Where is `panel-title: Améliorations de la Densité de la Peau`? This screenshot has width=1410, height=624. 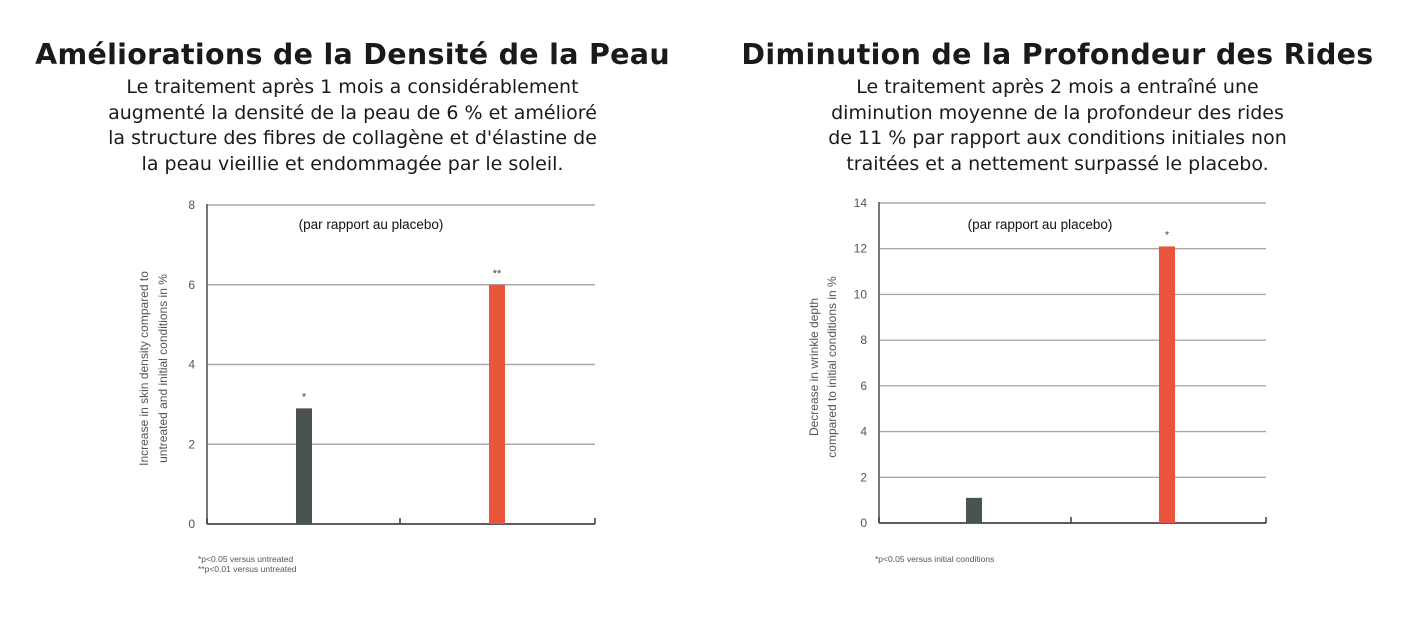 panel-title: Améliorations de la Densité de la Peau is located at coordinates (352, 54).